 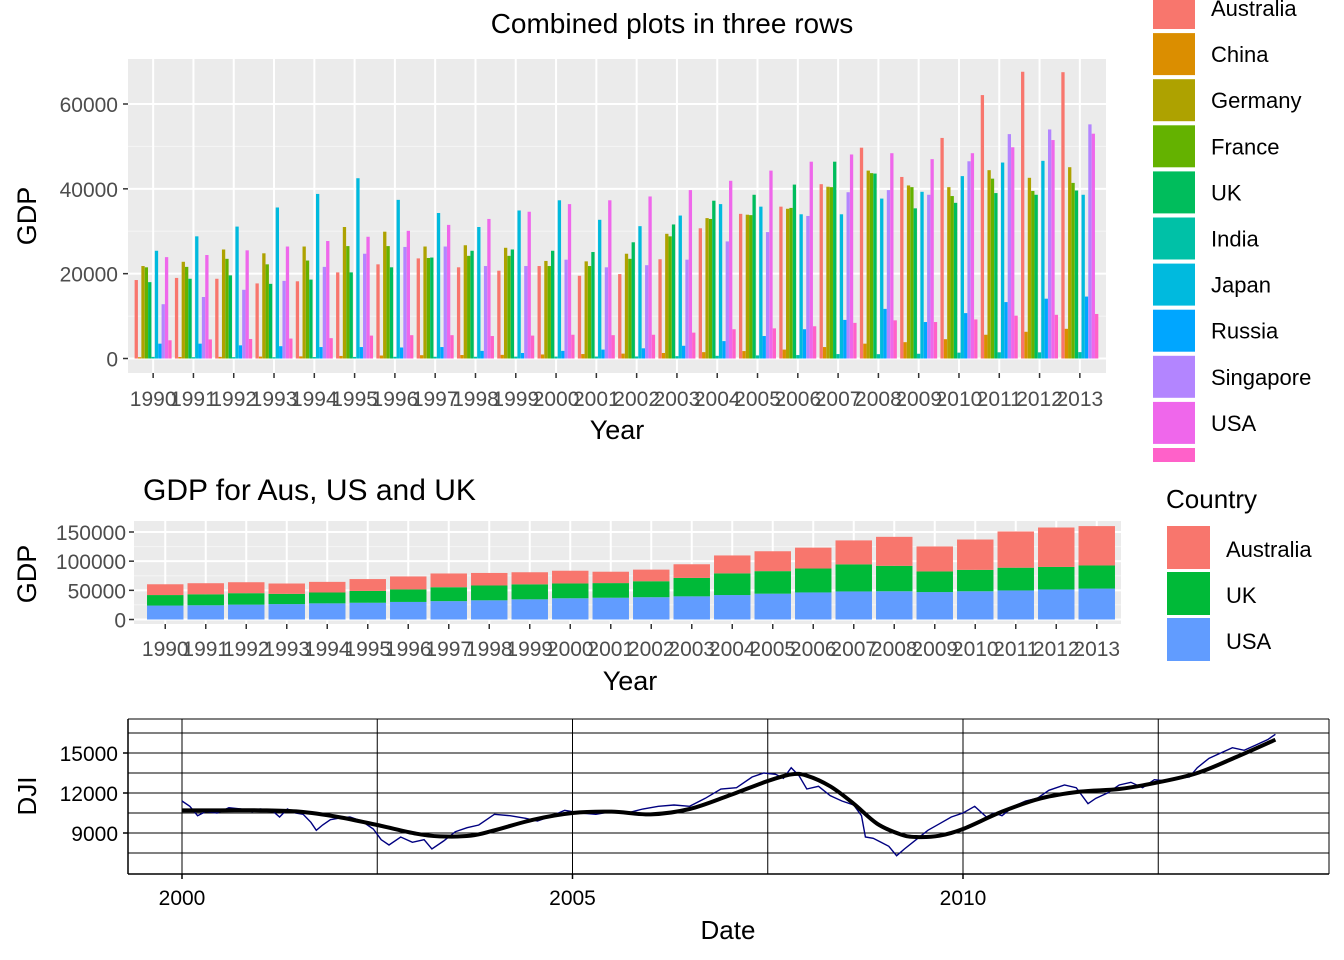 What do you see at coordinates (97, 591) in the screenshot?
I see `chart-2-y-tick-label: 50000` at bounding box center [97, 591].